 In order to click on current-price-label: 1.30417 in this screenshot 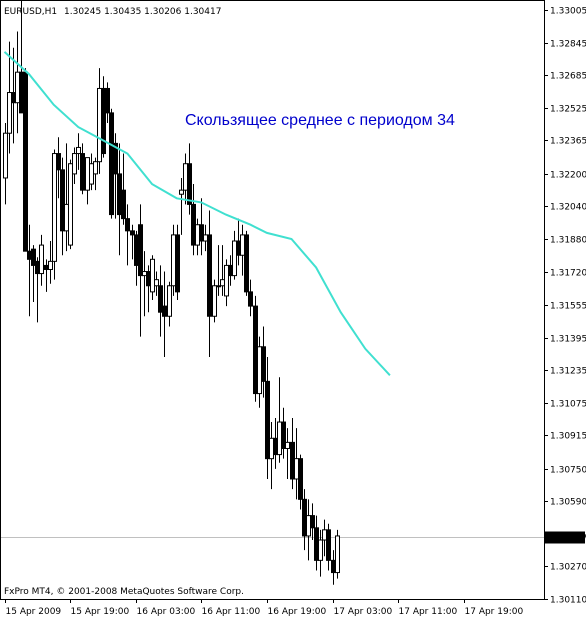, I will do `click(568, 539)`.